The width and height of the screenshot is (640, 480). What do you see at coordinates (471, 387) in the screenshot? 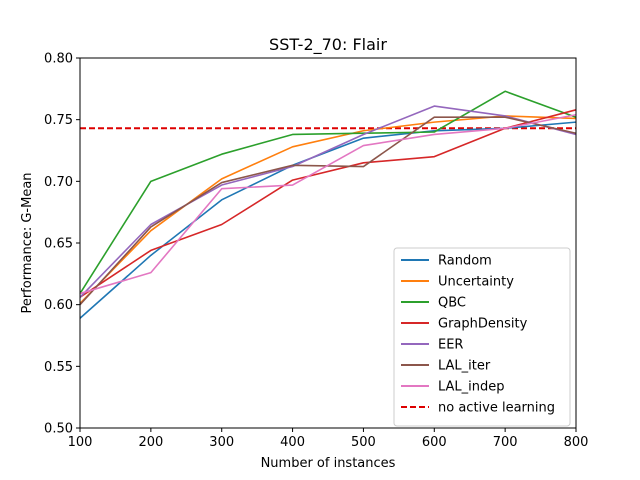
I see `legend-label: LAL_indep` at bounding box center [471, 387].